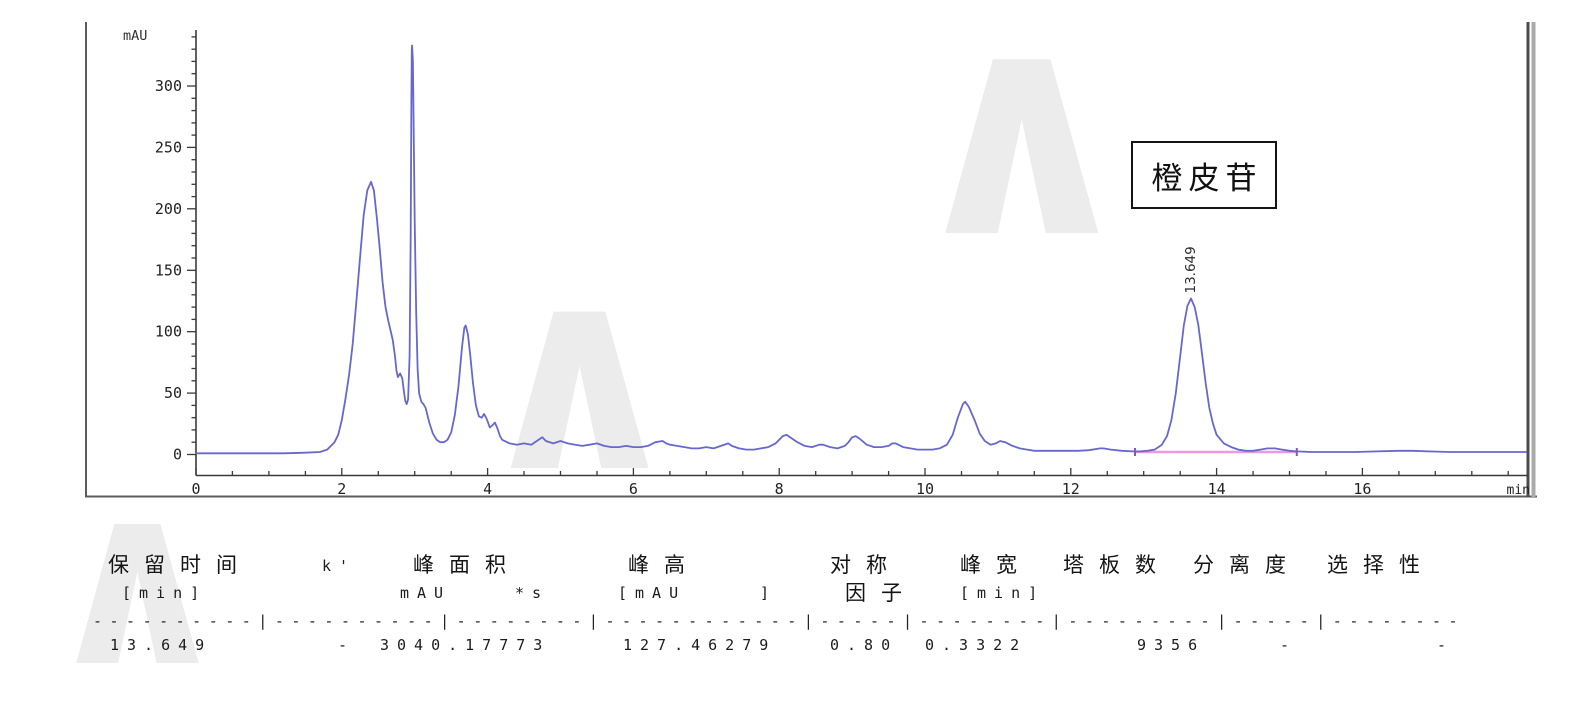  I want to click on peak-rt-label: 13.649, so click(1191, 269).